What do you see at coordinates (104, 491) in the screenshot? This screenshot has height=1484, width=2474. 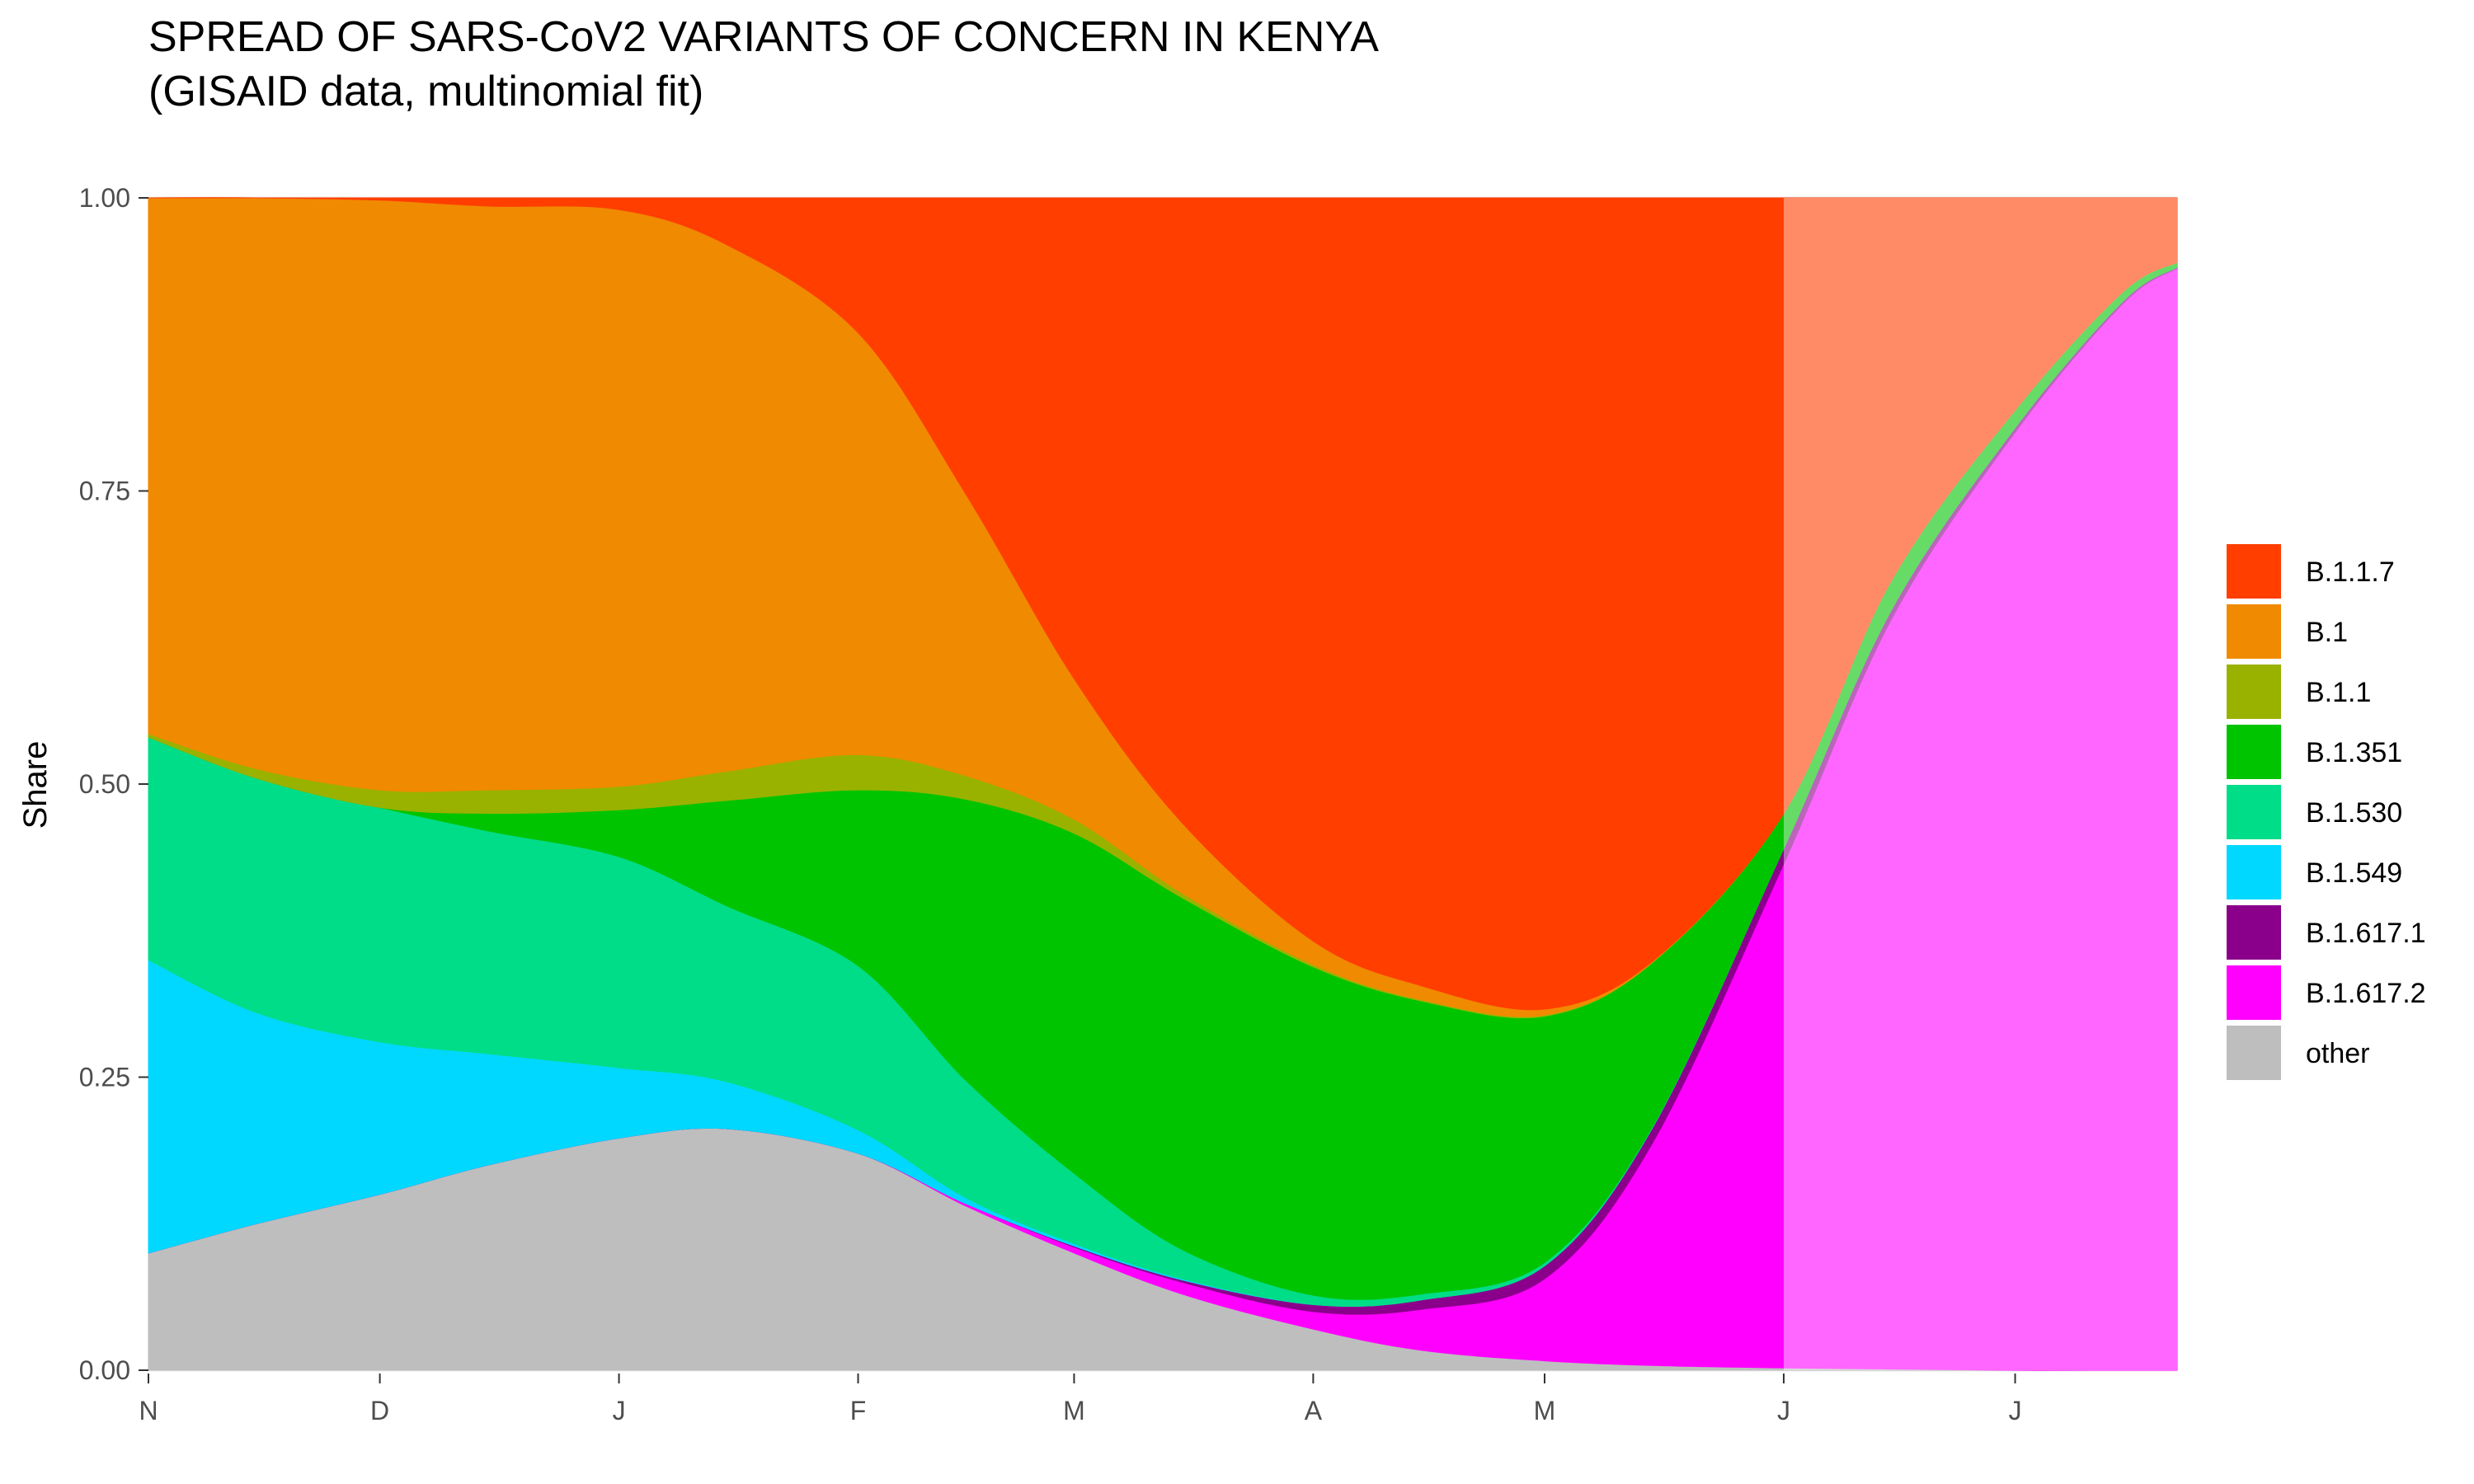 I see `y-tick-label: 0.75` at bounding box center [104, 491].